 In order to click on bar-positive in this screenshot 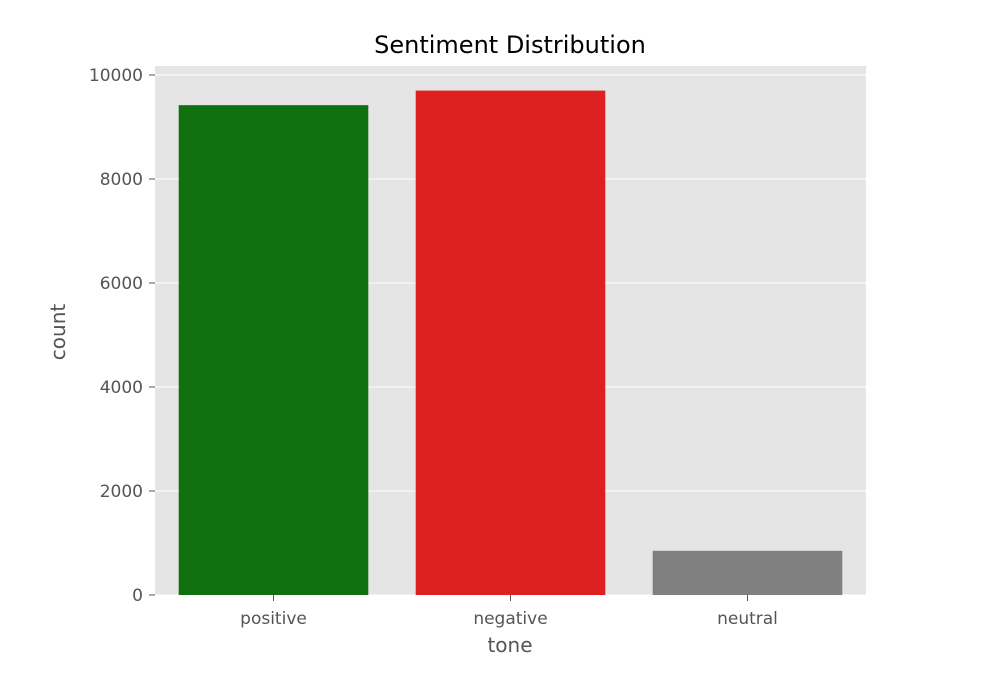, I will do `click(273, 350)`.